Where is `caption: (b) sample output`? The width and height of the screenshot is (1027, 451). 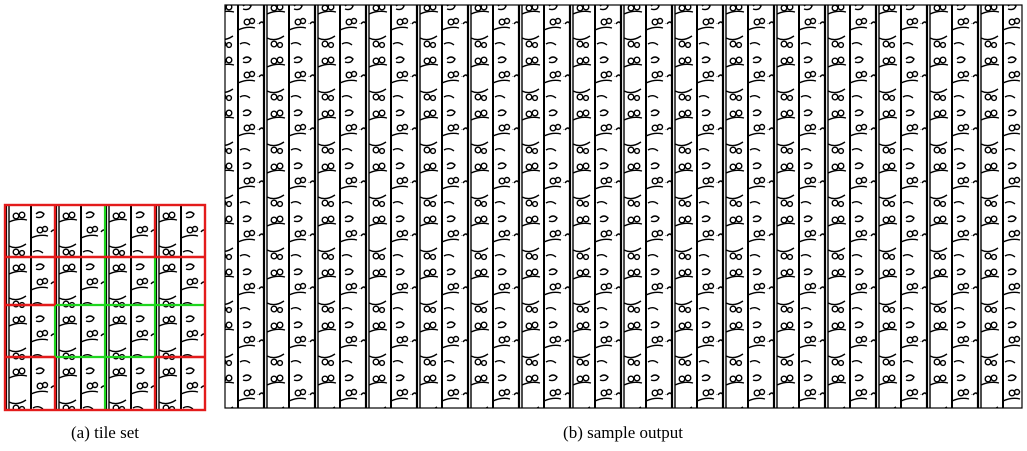 caption: (b) sample output is located at coordinates (623, 432).